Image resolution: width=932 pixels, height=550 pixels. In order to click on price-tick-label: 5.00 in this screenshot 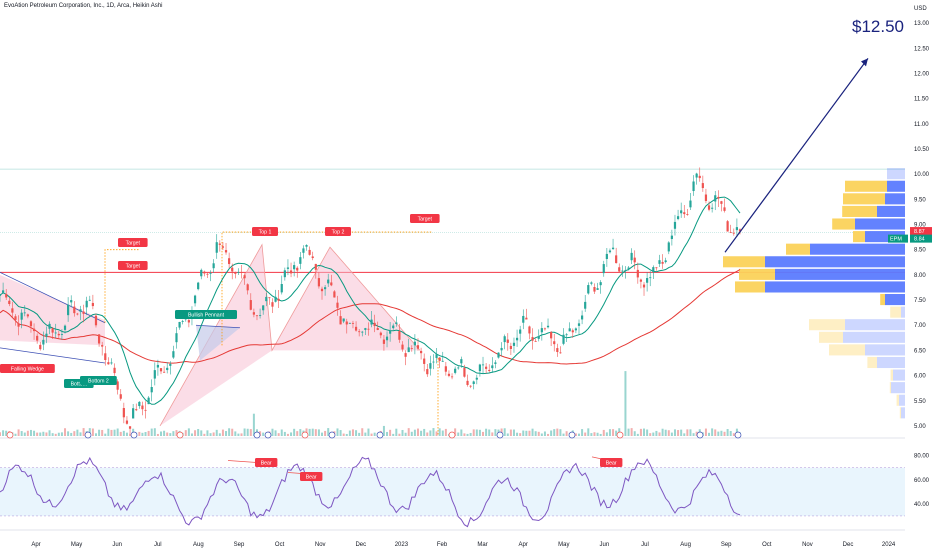, I will do `click(920, 427)`.